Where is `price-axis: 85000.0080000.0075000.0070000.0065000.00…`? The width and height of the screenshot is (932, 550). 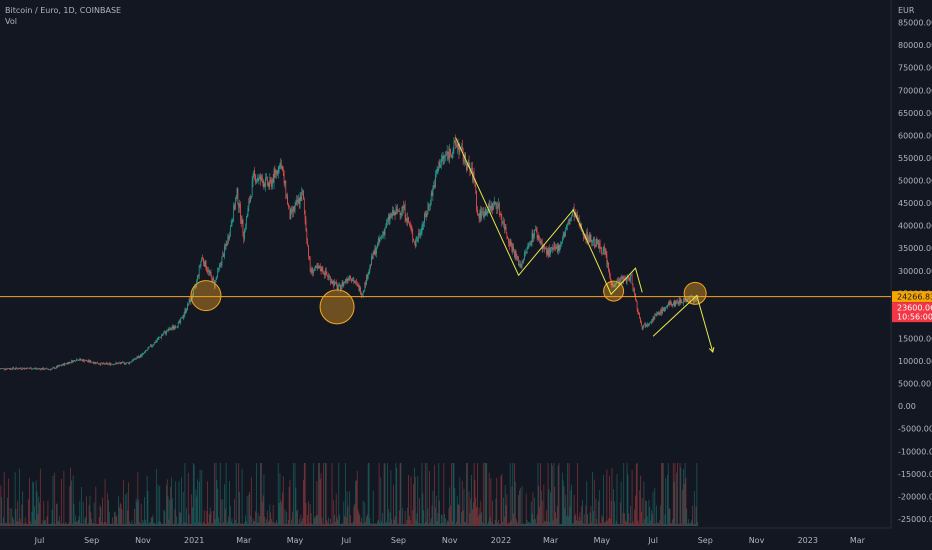
price-axis: 85000.0080000.0075000.0070000.0065000.00… is located at coordinates (915, 271).